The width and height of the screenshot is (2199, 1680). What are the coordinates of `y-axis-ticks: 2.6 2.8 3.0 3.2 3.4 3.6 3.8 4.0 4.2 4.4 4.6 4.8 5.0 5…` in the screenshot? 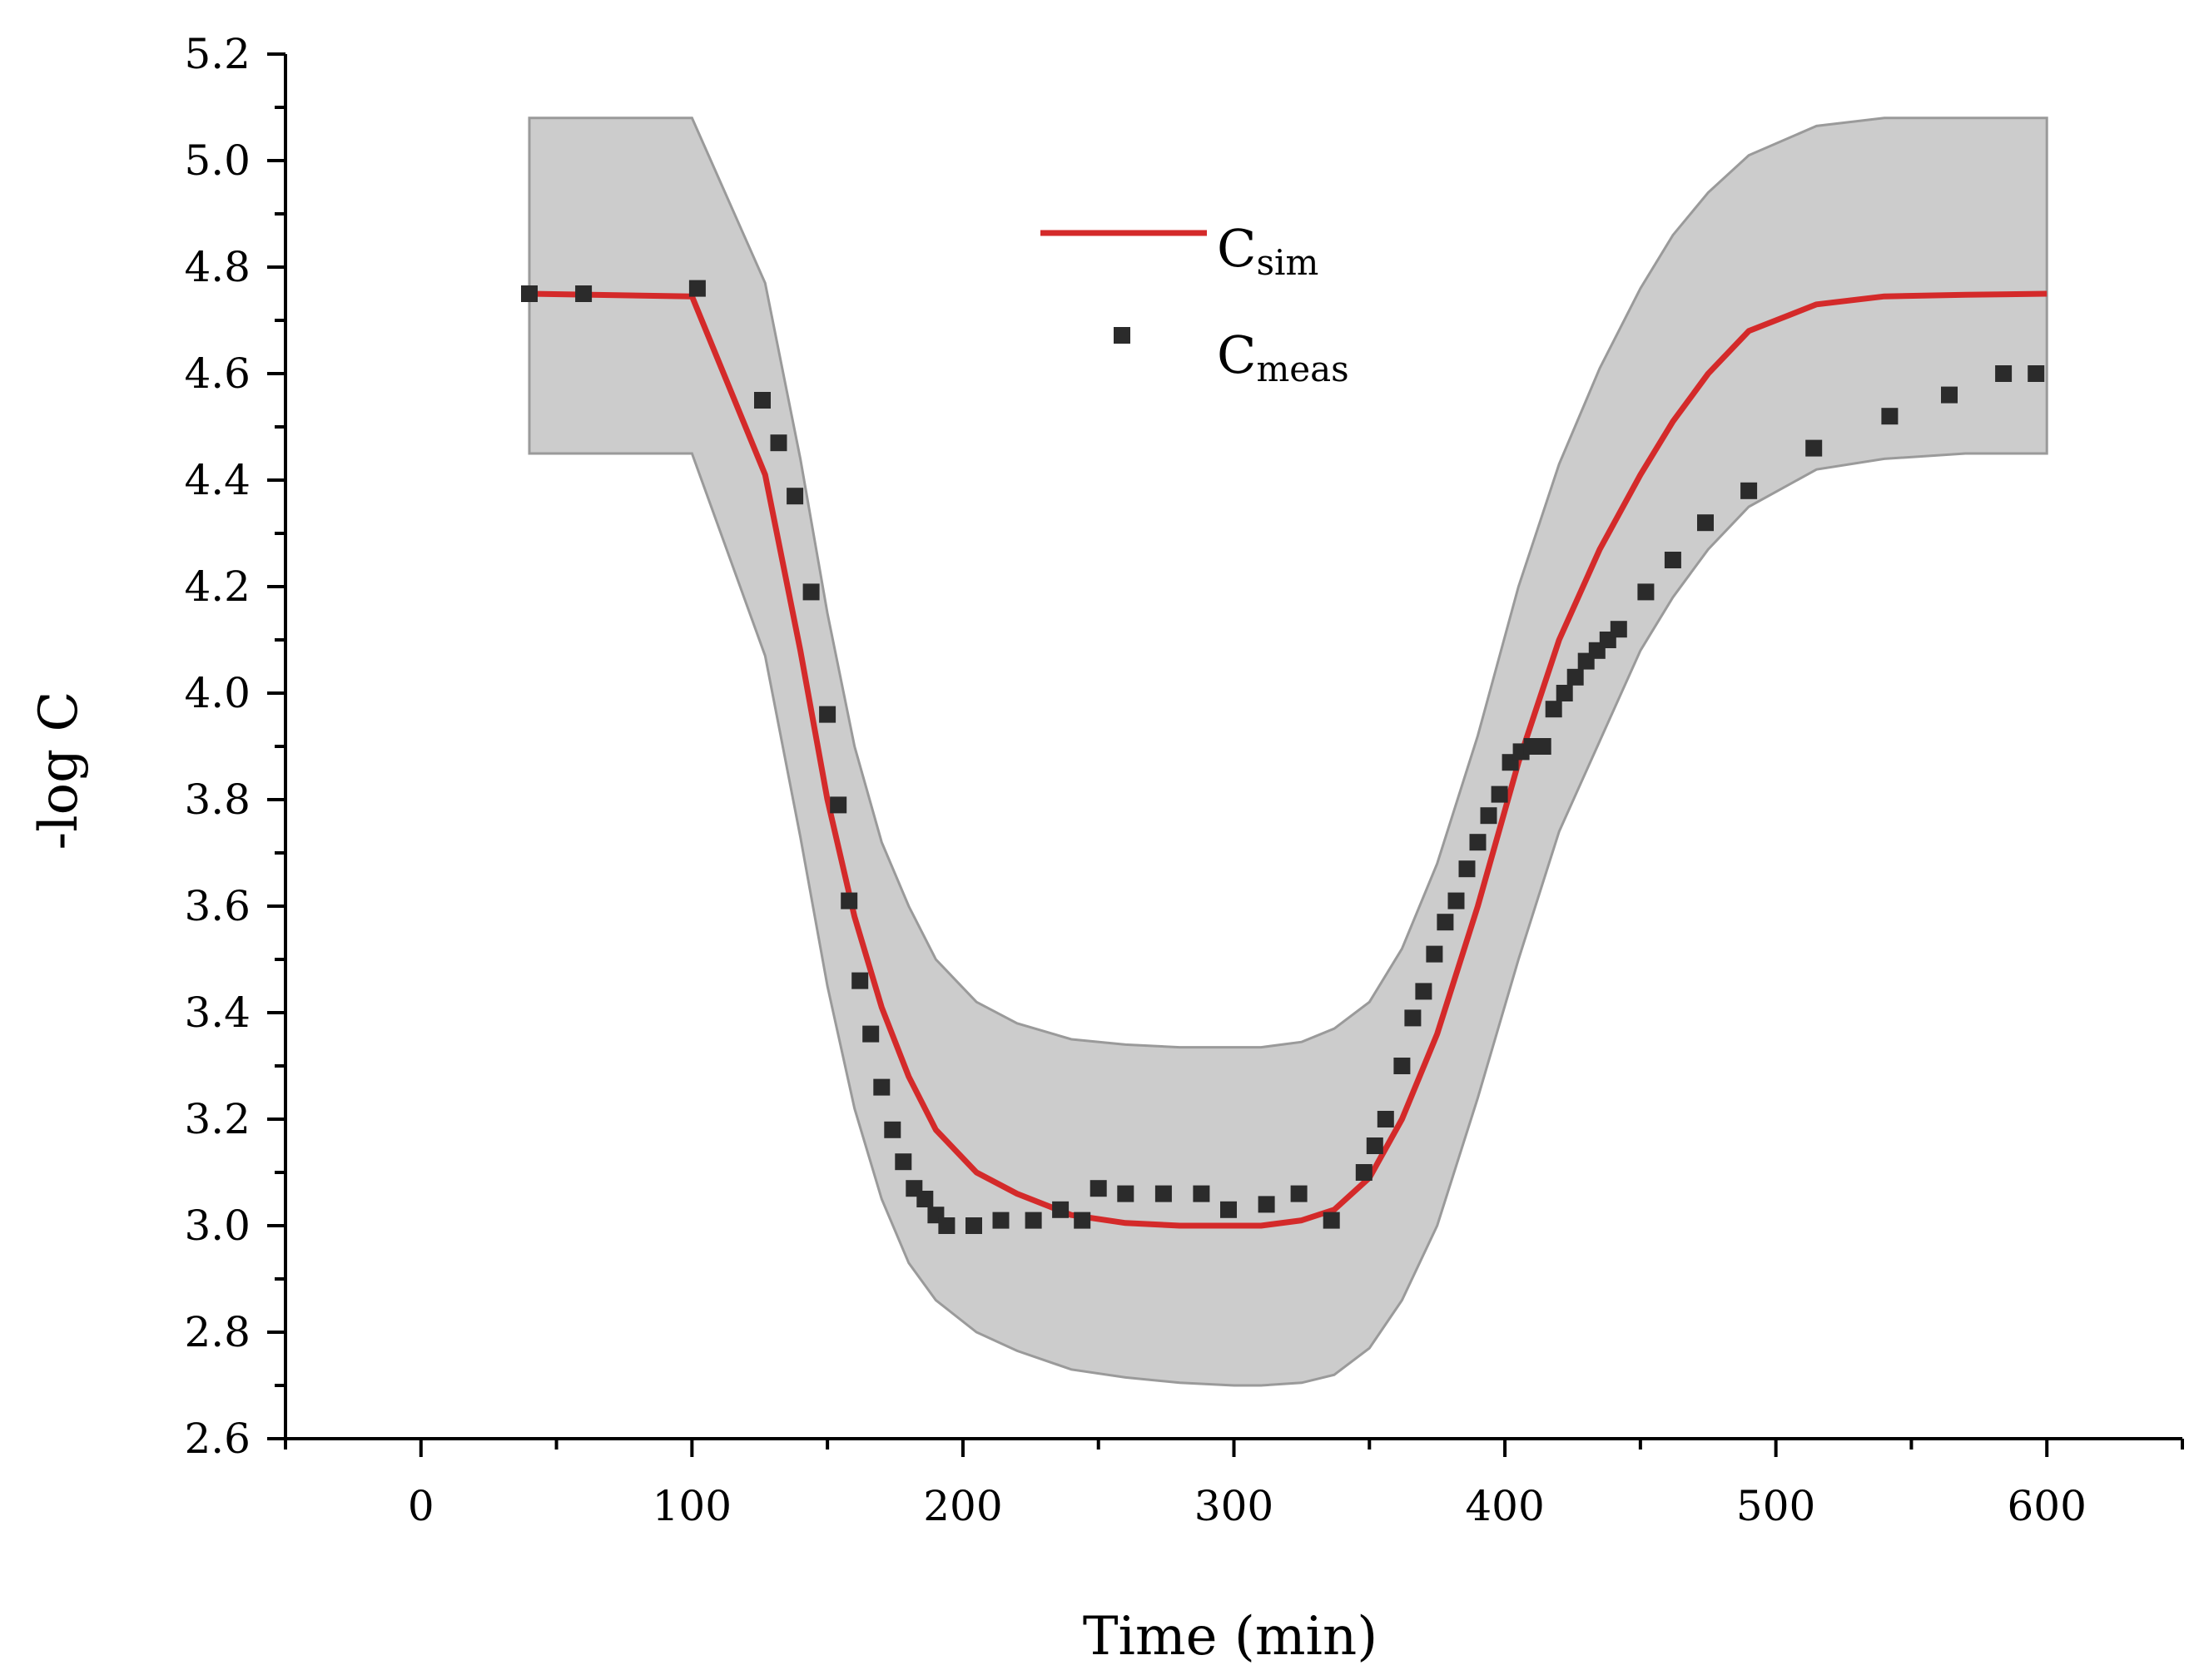 It's located at (234, 746).